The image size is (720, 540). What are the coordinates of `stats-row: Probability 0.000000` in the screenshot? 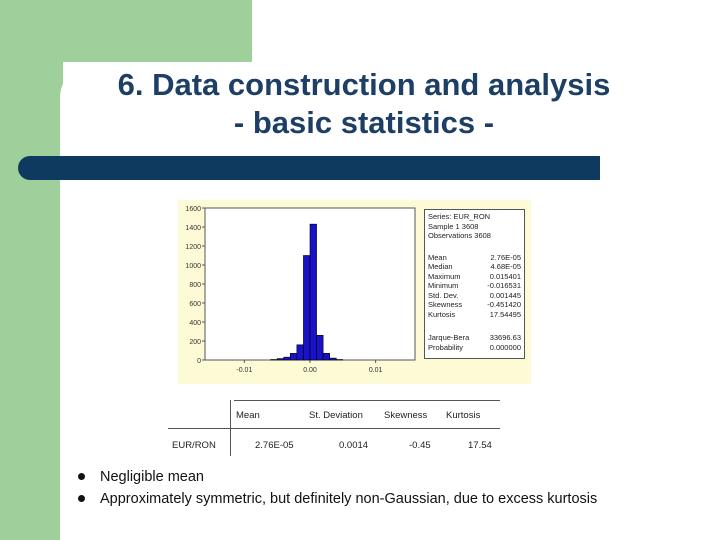 It's located at (474, 348).